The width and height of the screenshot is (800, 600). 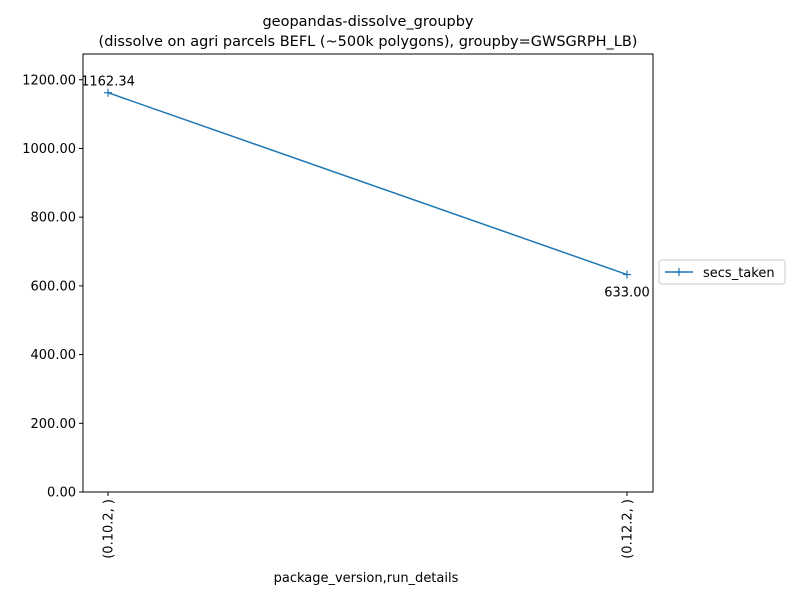 I want to click on legend-label-secs-taken: secs_taken, so click(x=739, y=273).